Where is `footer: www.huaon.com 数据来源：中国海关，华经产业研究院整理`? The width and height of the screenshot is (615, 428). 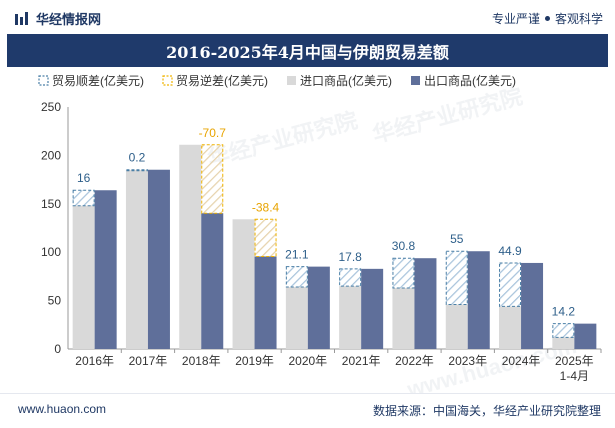 footer: www.huaon.com 数据来源：中国海关，华经产业研究院整理 is located at coordinates (307, 410).